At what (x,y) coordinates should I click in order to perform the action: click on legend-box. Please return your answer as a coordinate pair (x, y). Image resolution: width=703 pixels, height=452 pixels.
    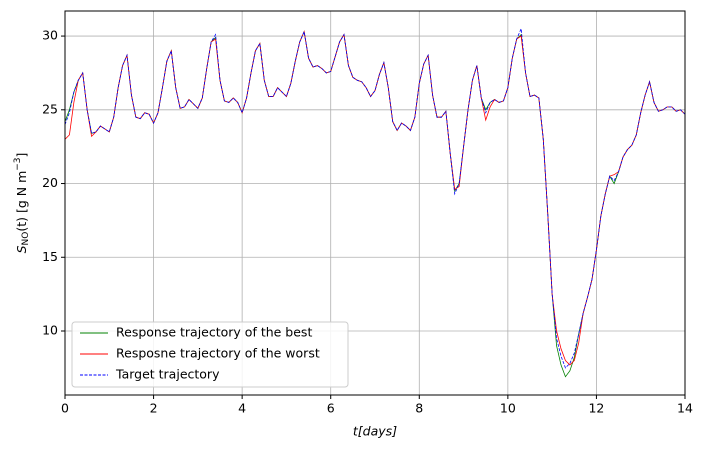
    Looking at the image, I should click on (210, 354).